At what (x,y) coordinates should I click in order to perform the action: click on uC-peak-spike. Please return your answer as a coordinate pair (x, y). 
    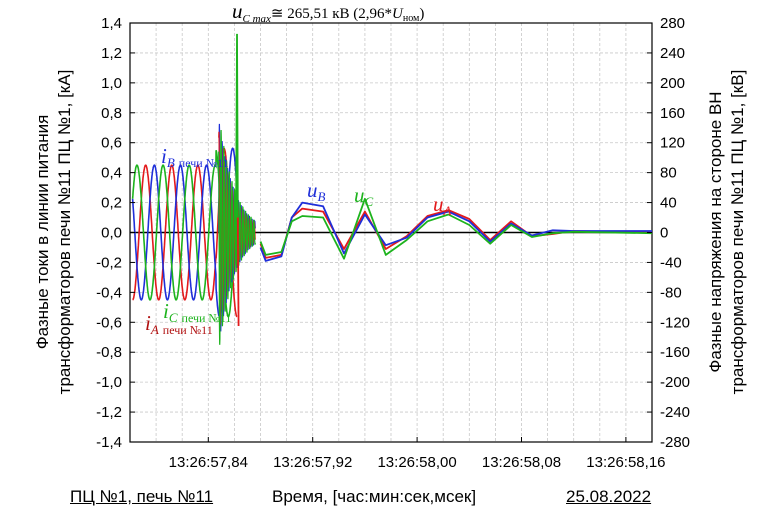
    Looking at the image, I should click on (237, 148).